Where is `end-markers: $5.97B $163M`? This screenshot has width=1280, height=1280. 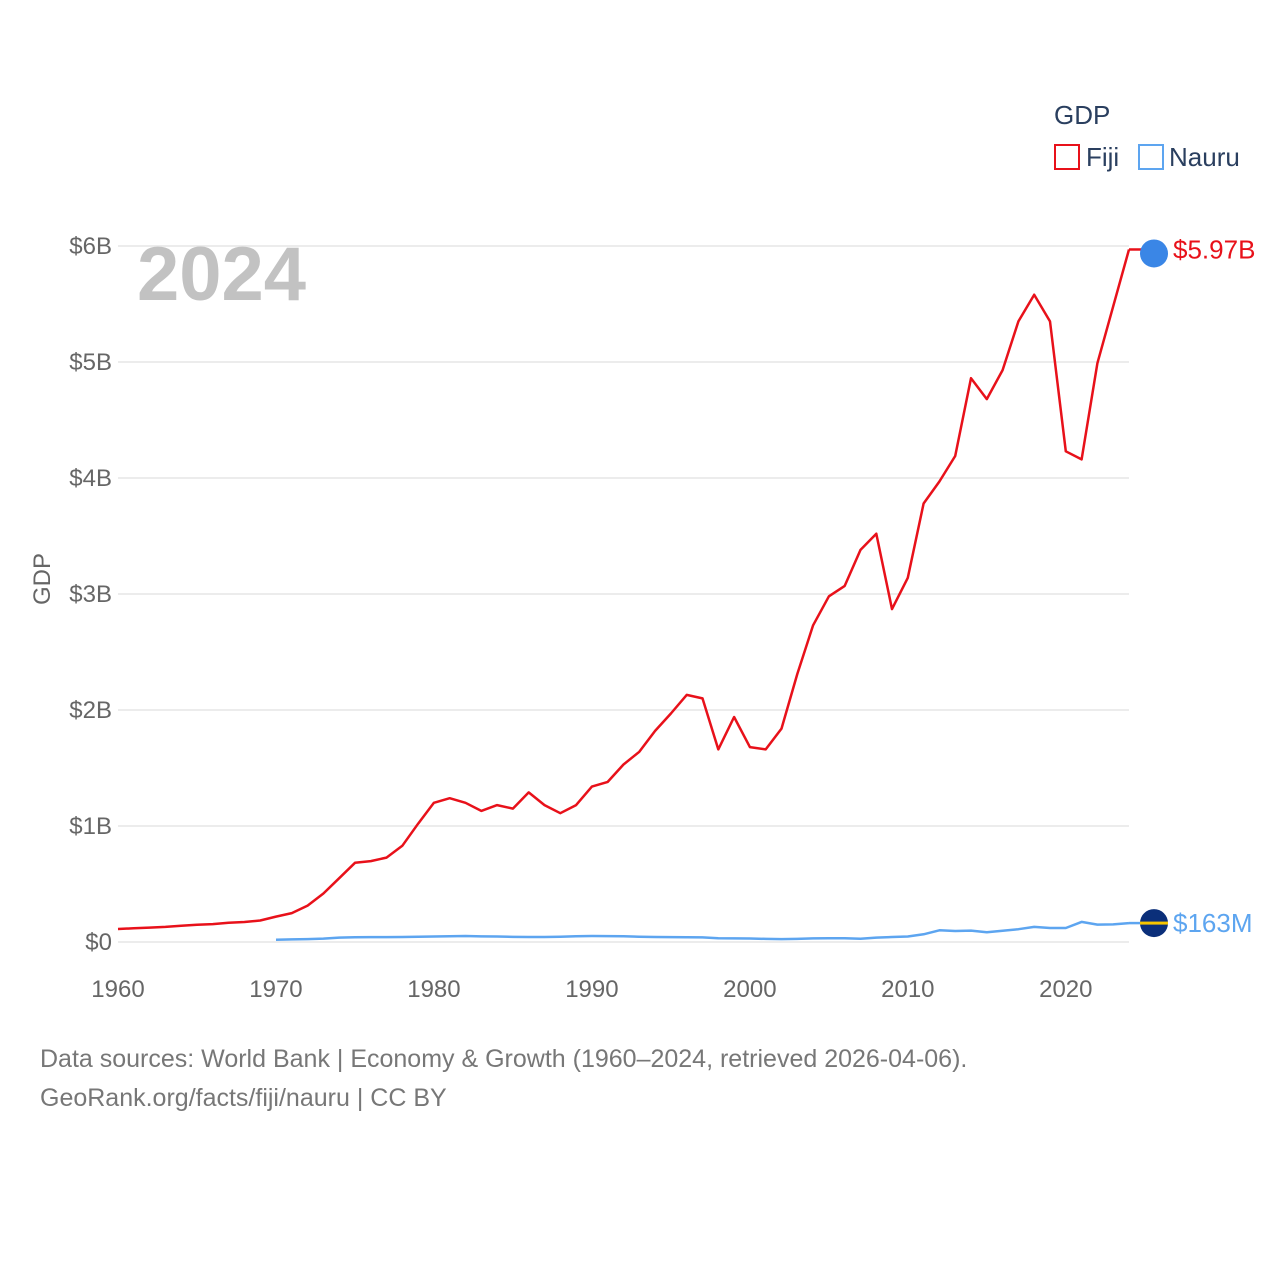 end-markers: $5.97B $163M is located at coordinates (1197, 586).